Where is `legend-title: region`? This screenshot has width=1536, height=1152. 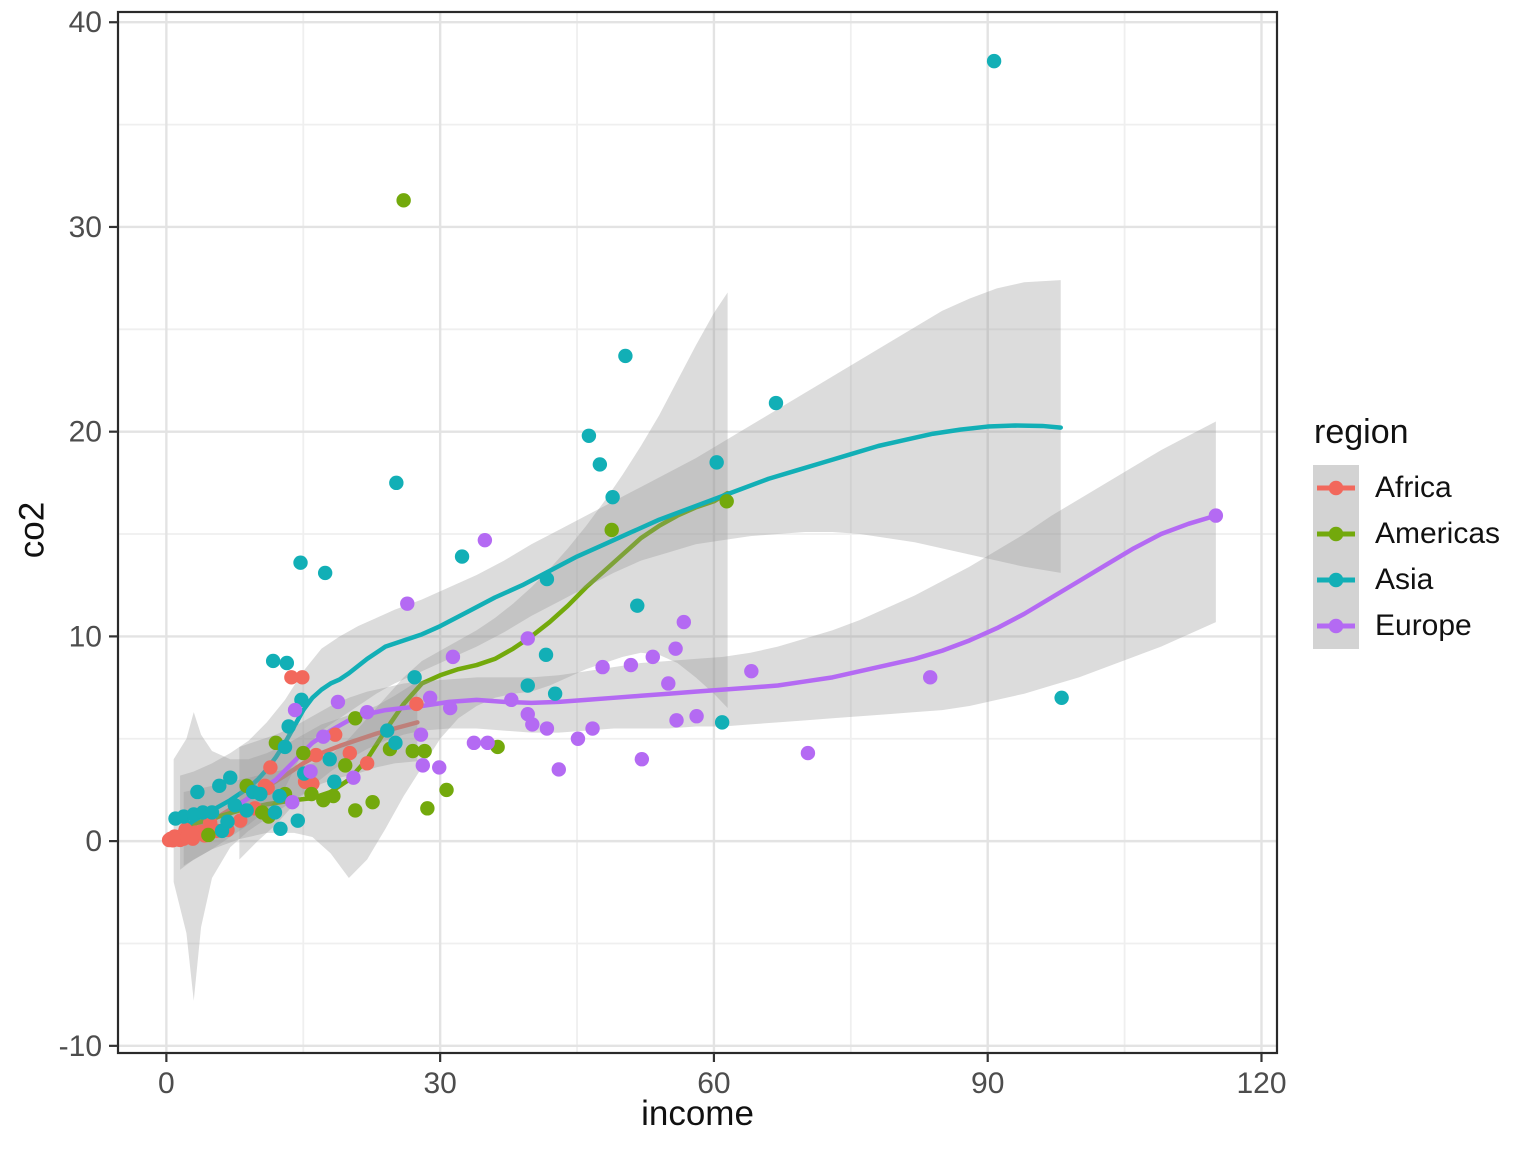
legend-title: region is located at coordinates (1361, 432).